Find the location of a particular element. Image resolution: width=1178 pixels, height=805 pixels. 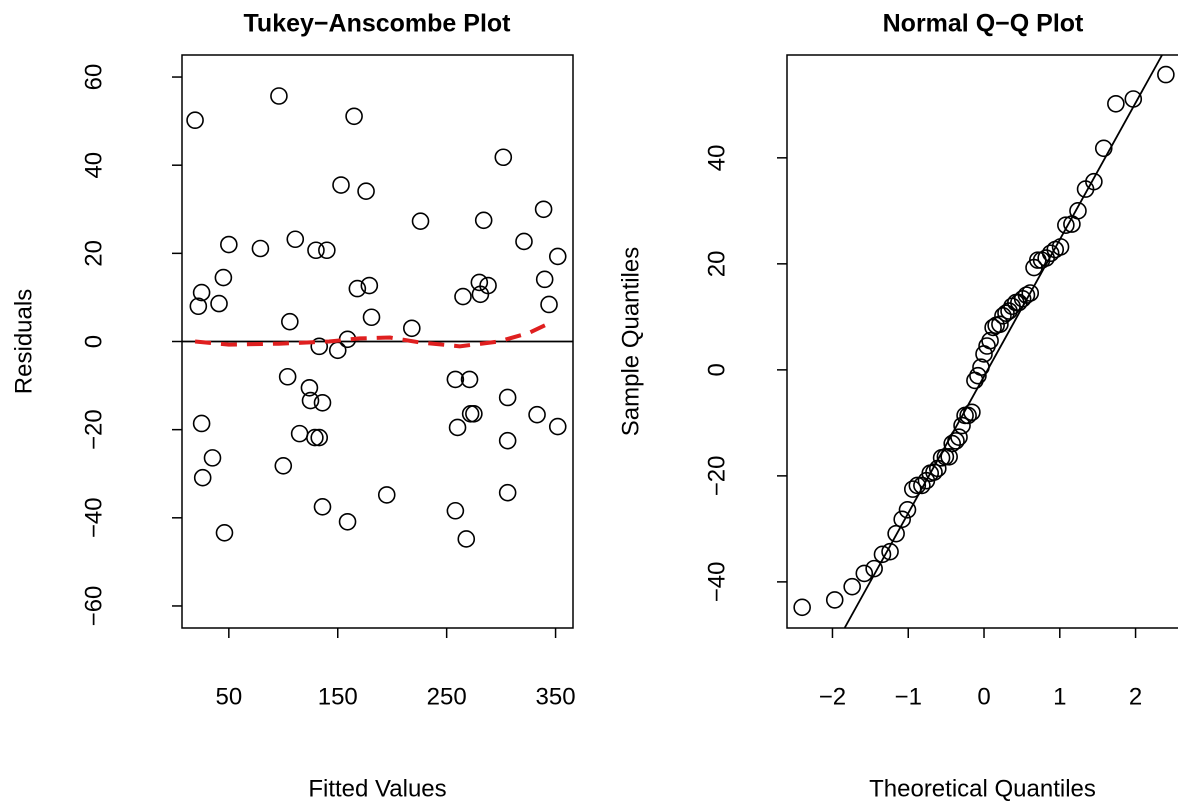

x-tick-label: 250 is located at coordinates (447, 696).